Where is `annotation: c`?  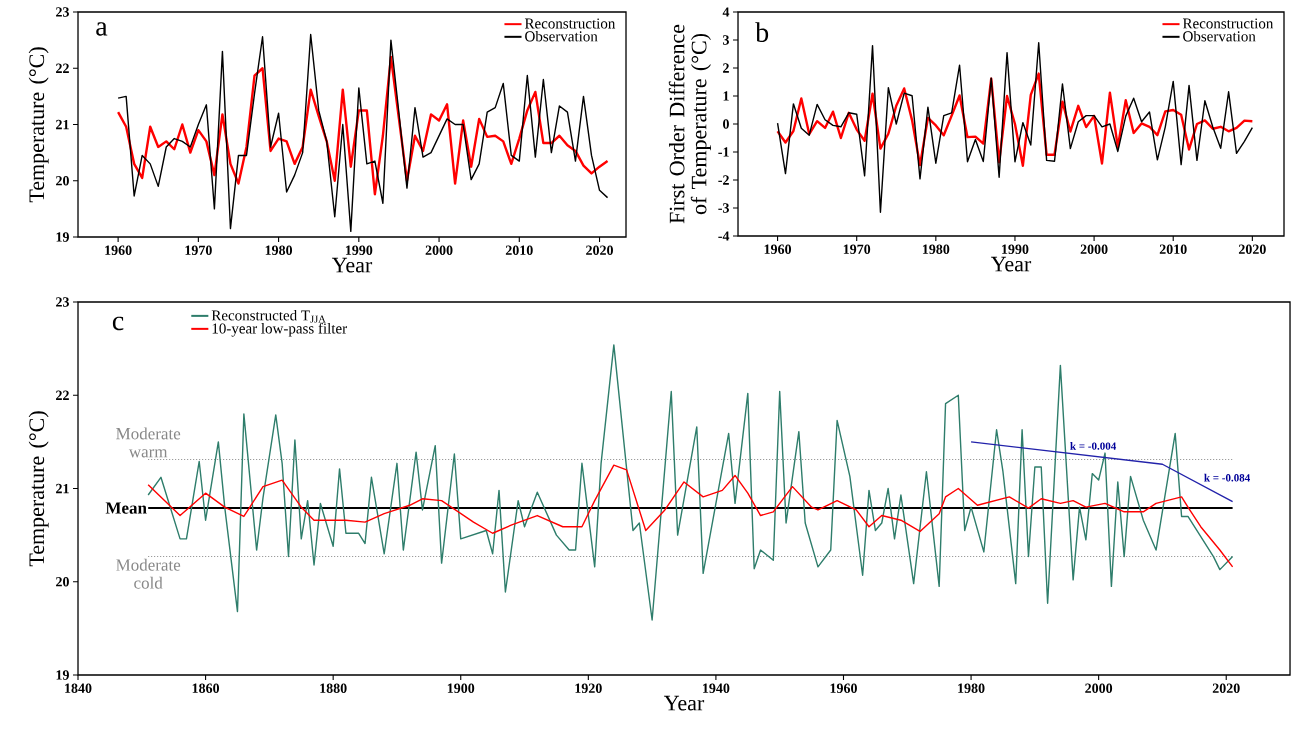
annotation: c is located at coordinates (118, 323).